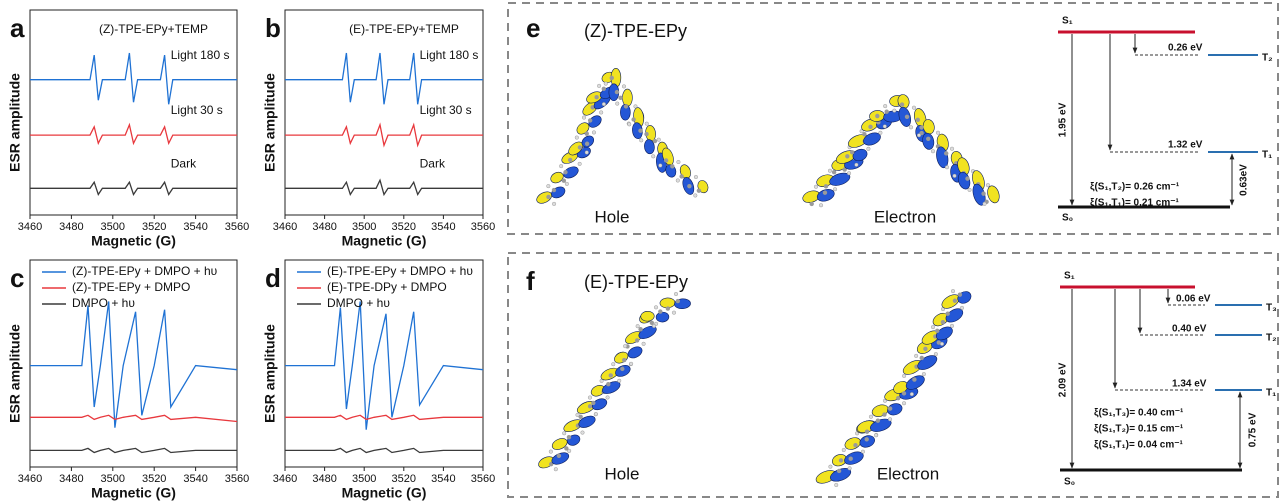  Describe the element at coordinates (153, 29) in the screenshot. I see `plot-title: (Z)-TPE-EPy+TEMP` at that location.